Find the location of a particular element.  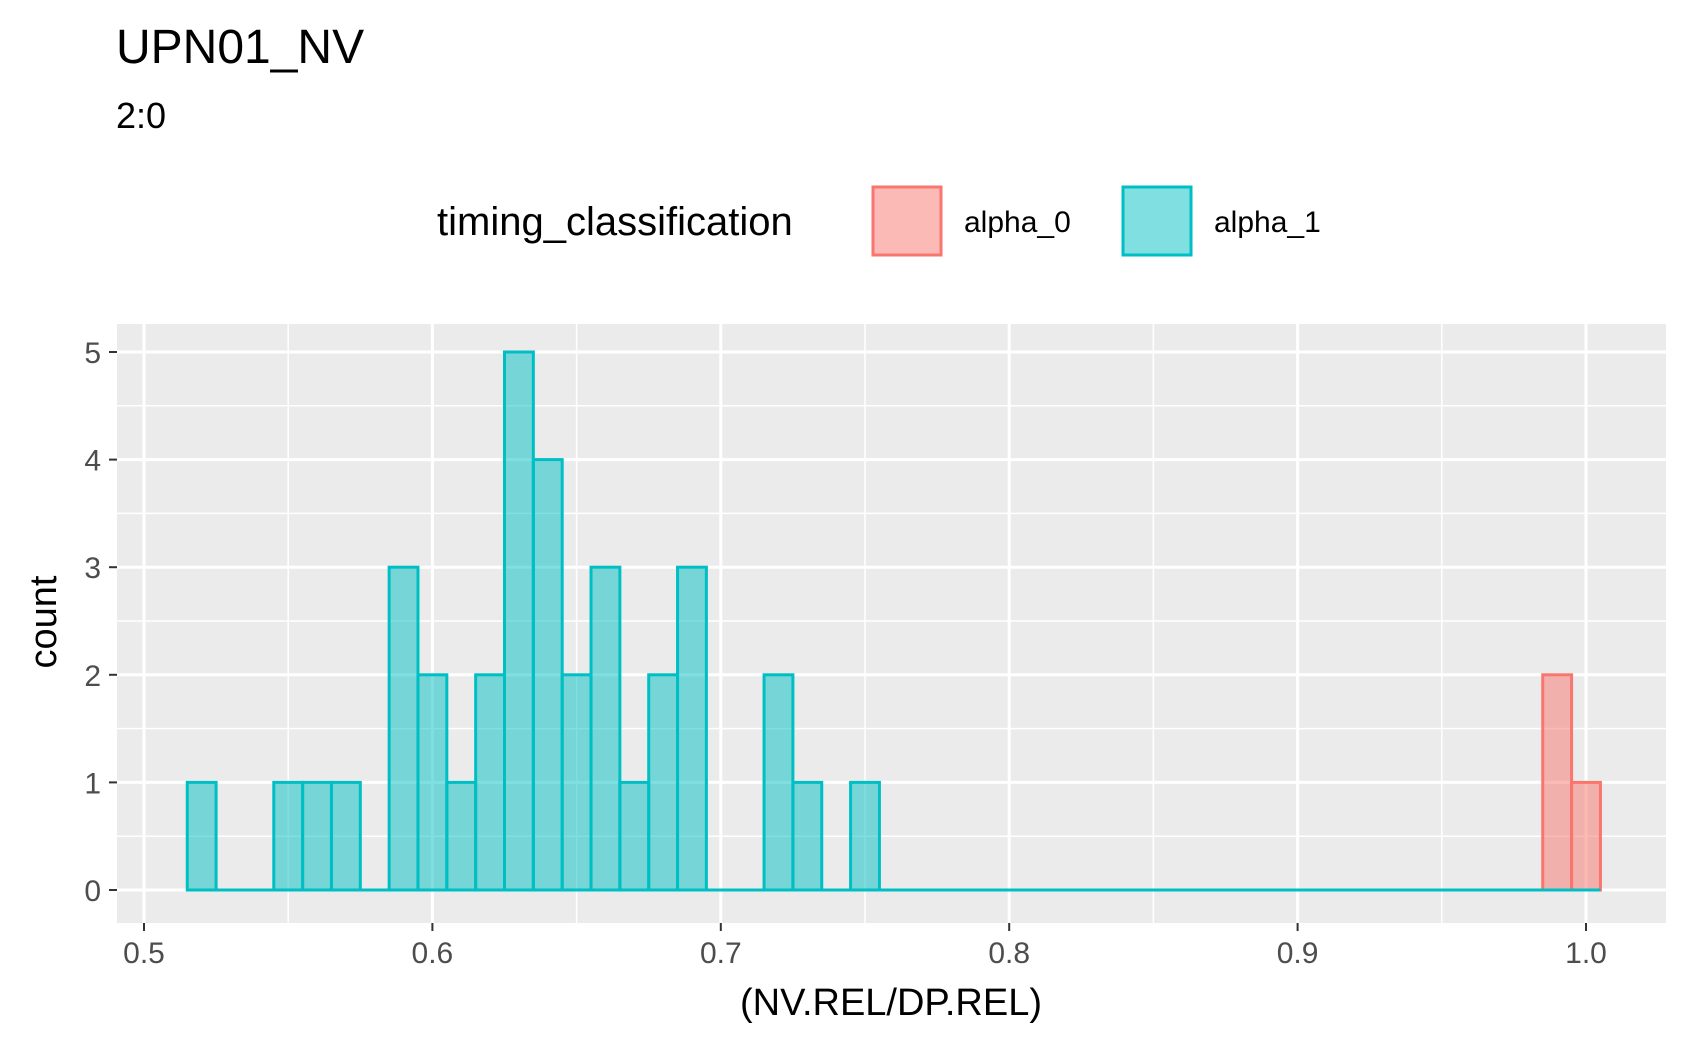

x-axis-title: (NV.REL/DP.REL) is located at coordinates (891, 1003).